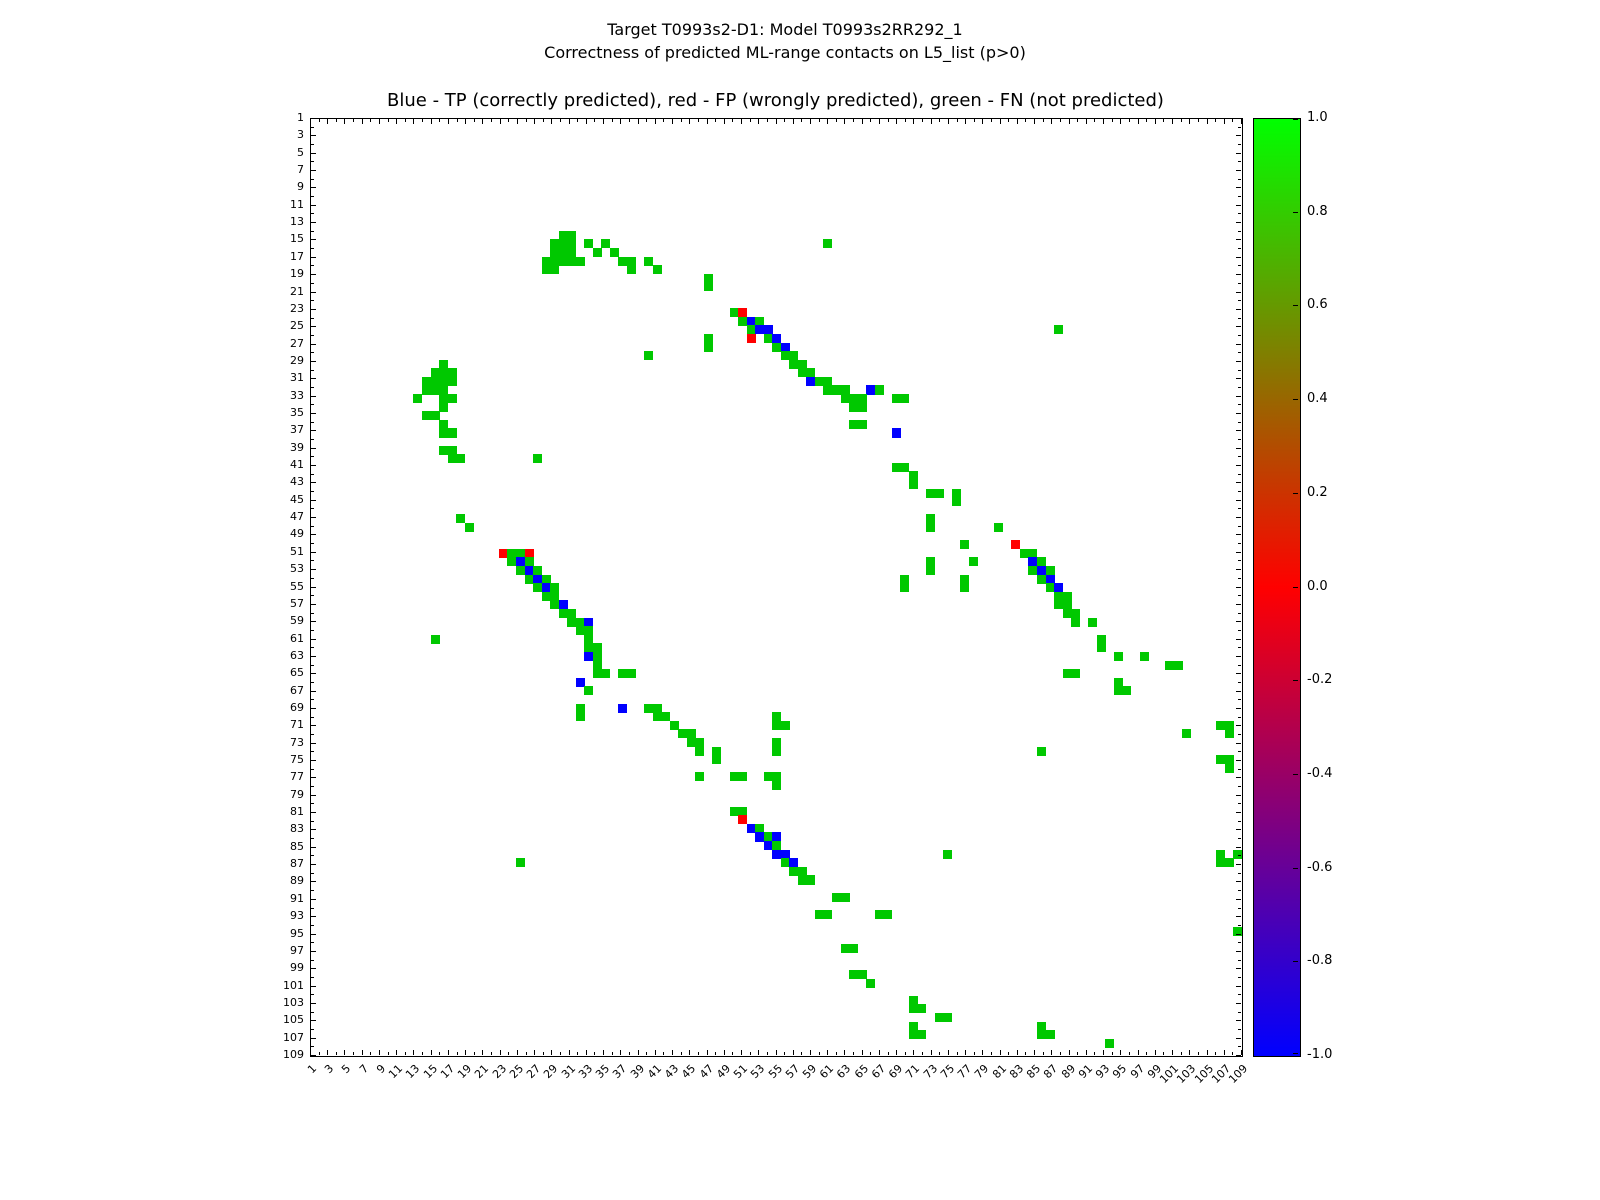 This screenshot has width=1600, height=1200. What do you see at coordinates (297, 482) in the screenshot?
I see `y-tick-label: 43` at bounding box center [297, 482].